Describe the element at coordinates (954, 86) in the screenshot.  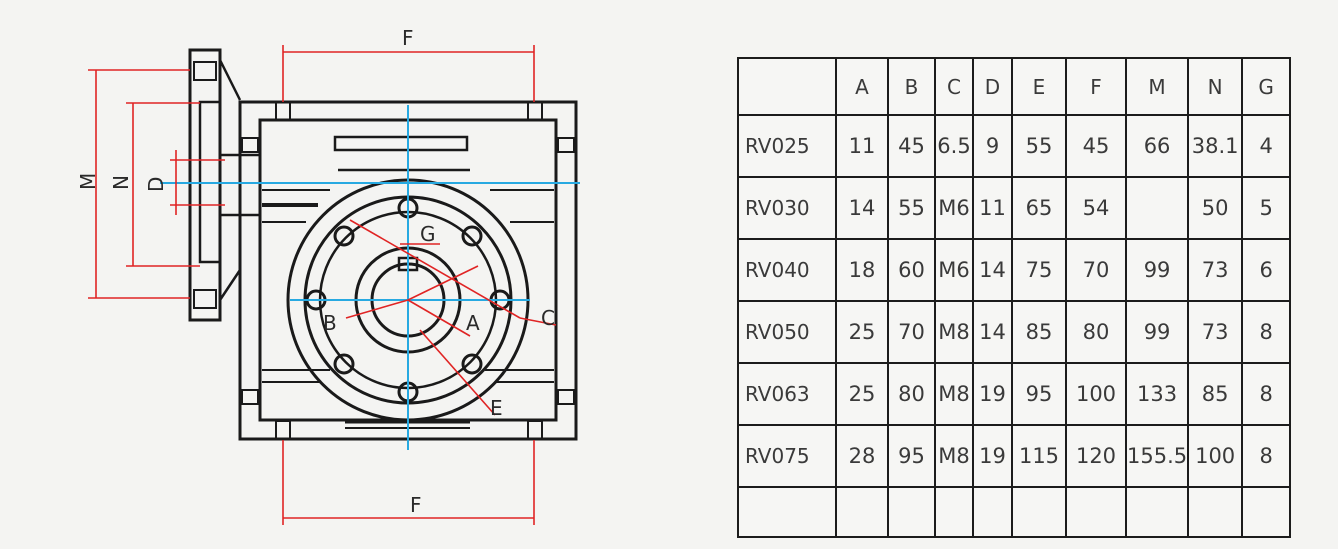
I see `table-header-cell: C` at that location.